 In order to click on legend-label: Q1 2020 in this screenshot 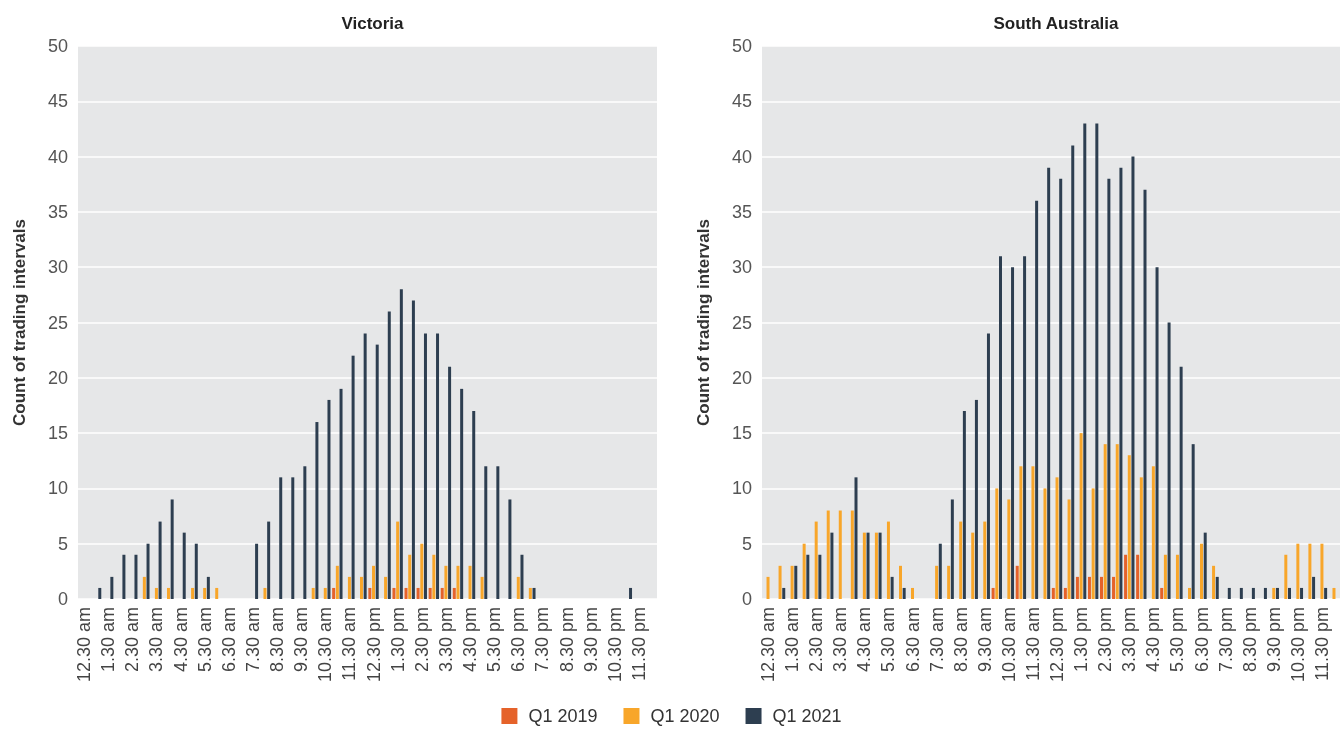, I will do `click(685, 716)`.